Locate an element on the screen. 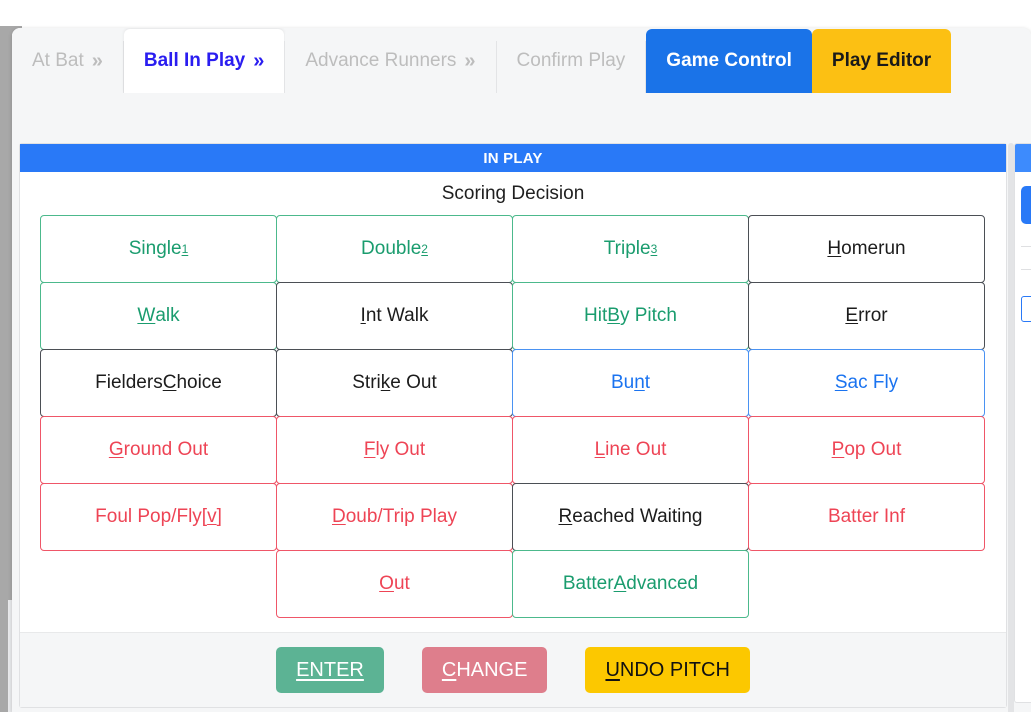 The width and height of the screenshot is (1031, 712). label-prefix: Double is located at coordinates (391, 248).